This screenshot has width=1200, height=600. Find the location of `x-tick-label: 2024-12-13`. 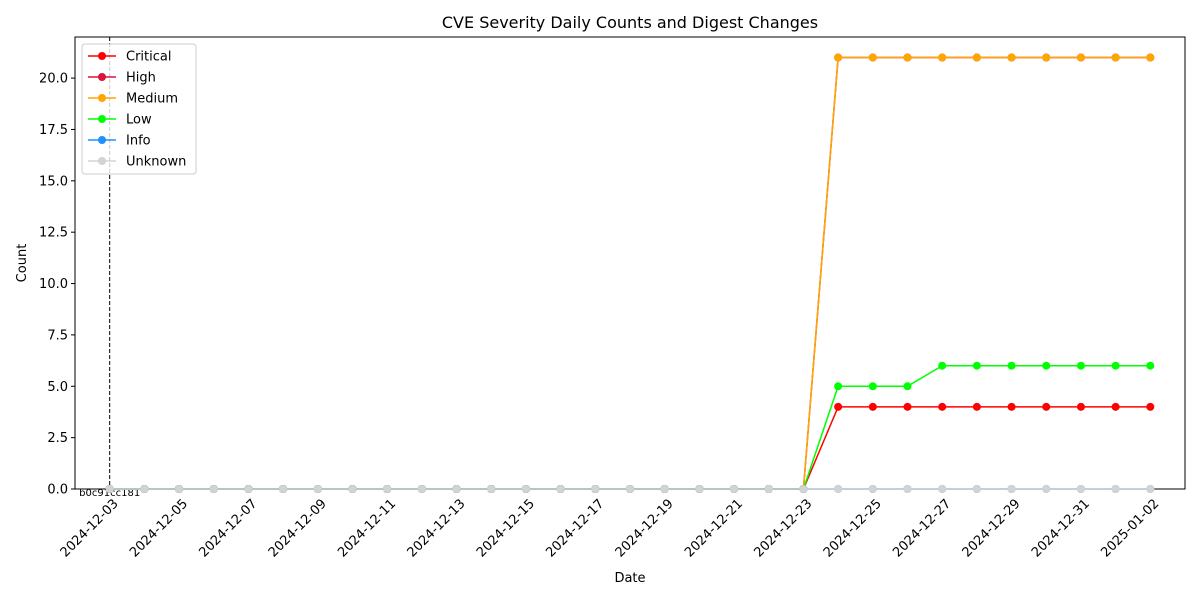

x-tick-label: 2024-12-13 is located at coordinates (437, 528).